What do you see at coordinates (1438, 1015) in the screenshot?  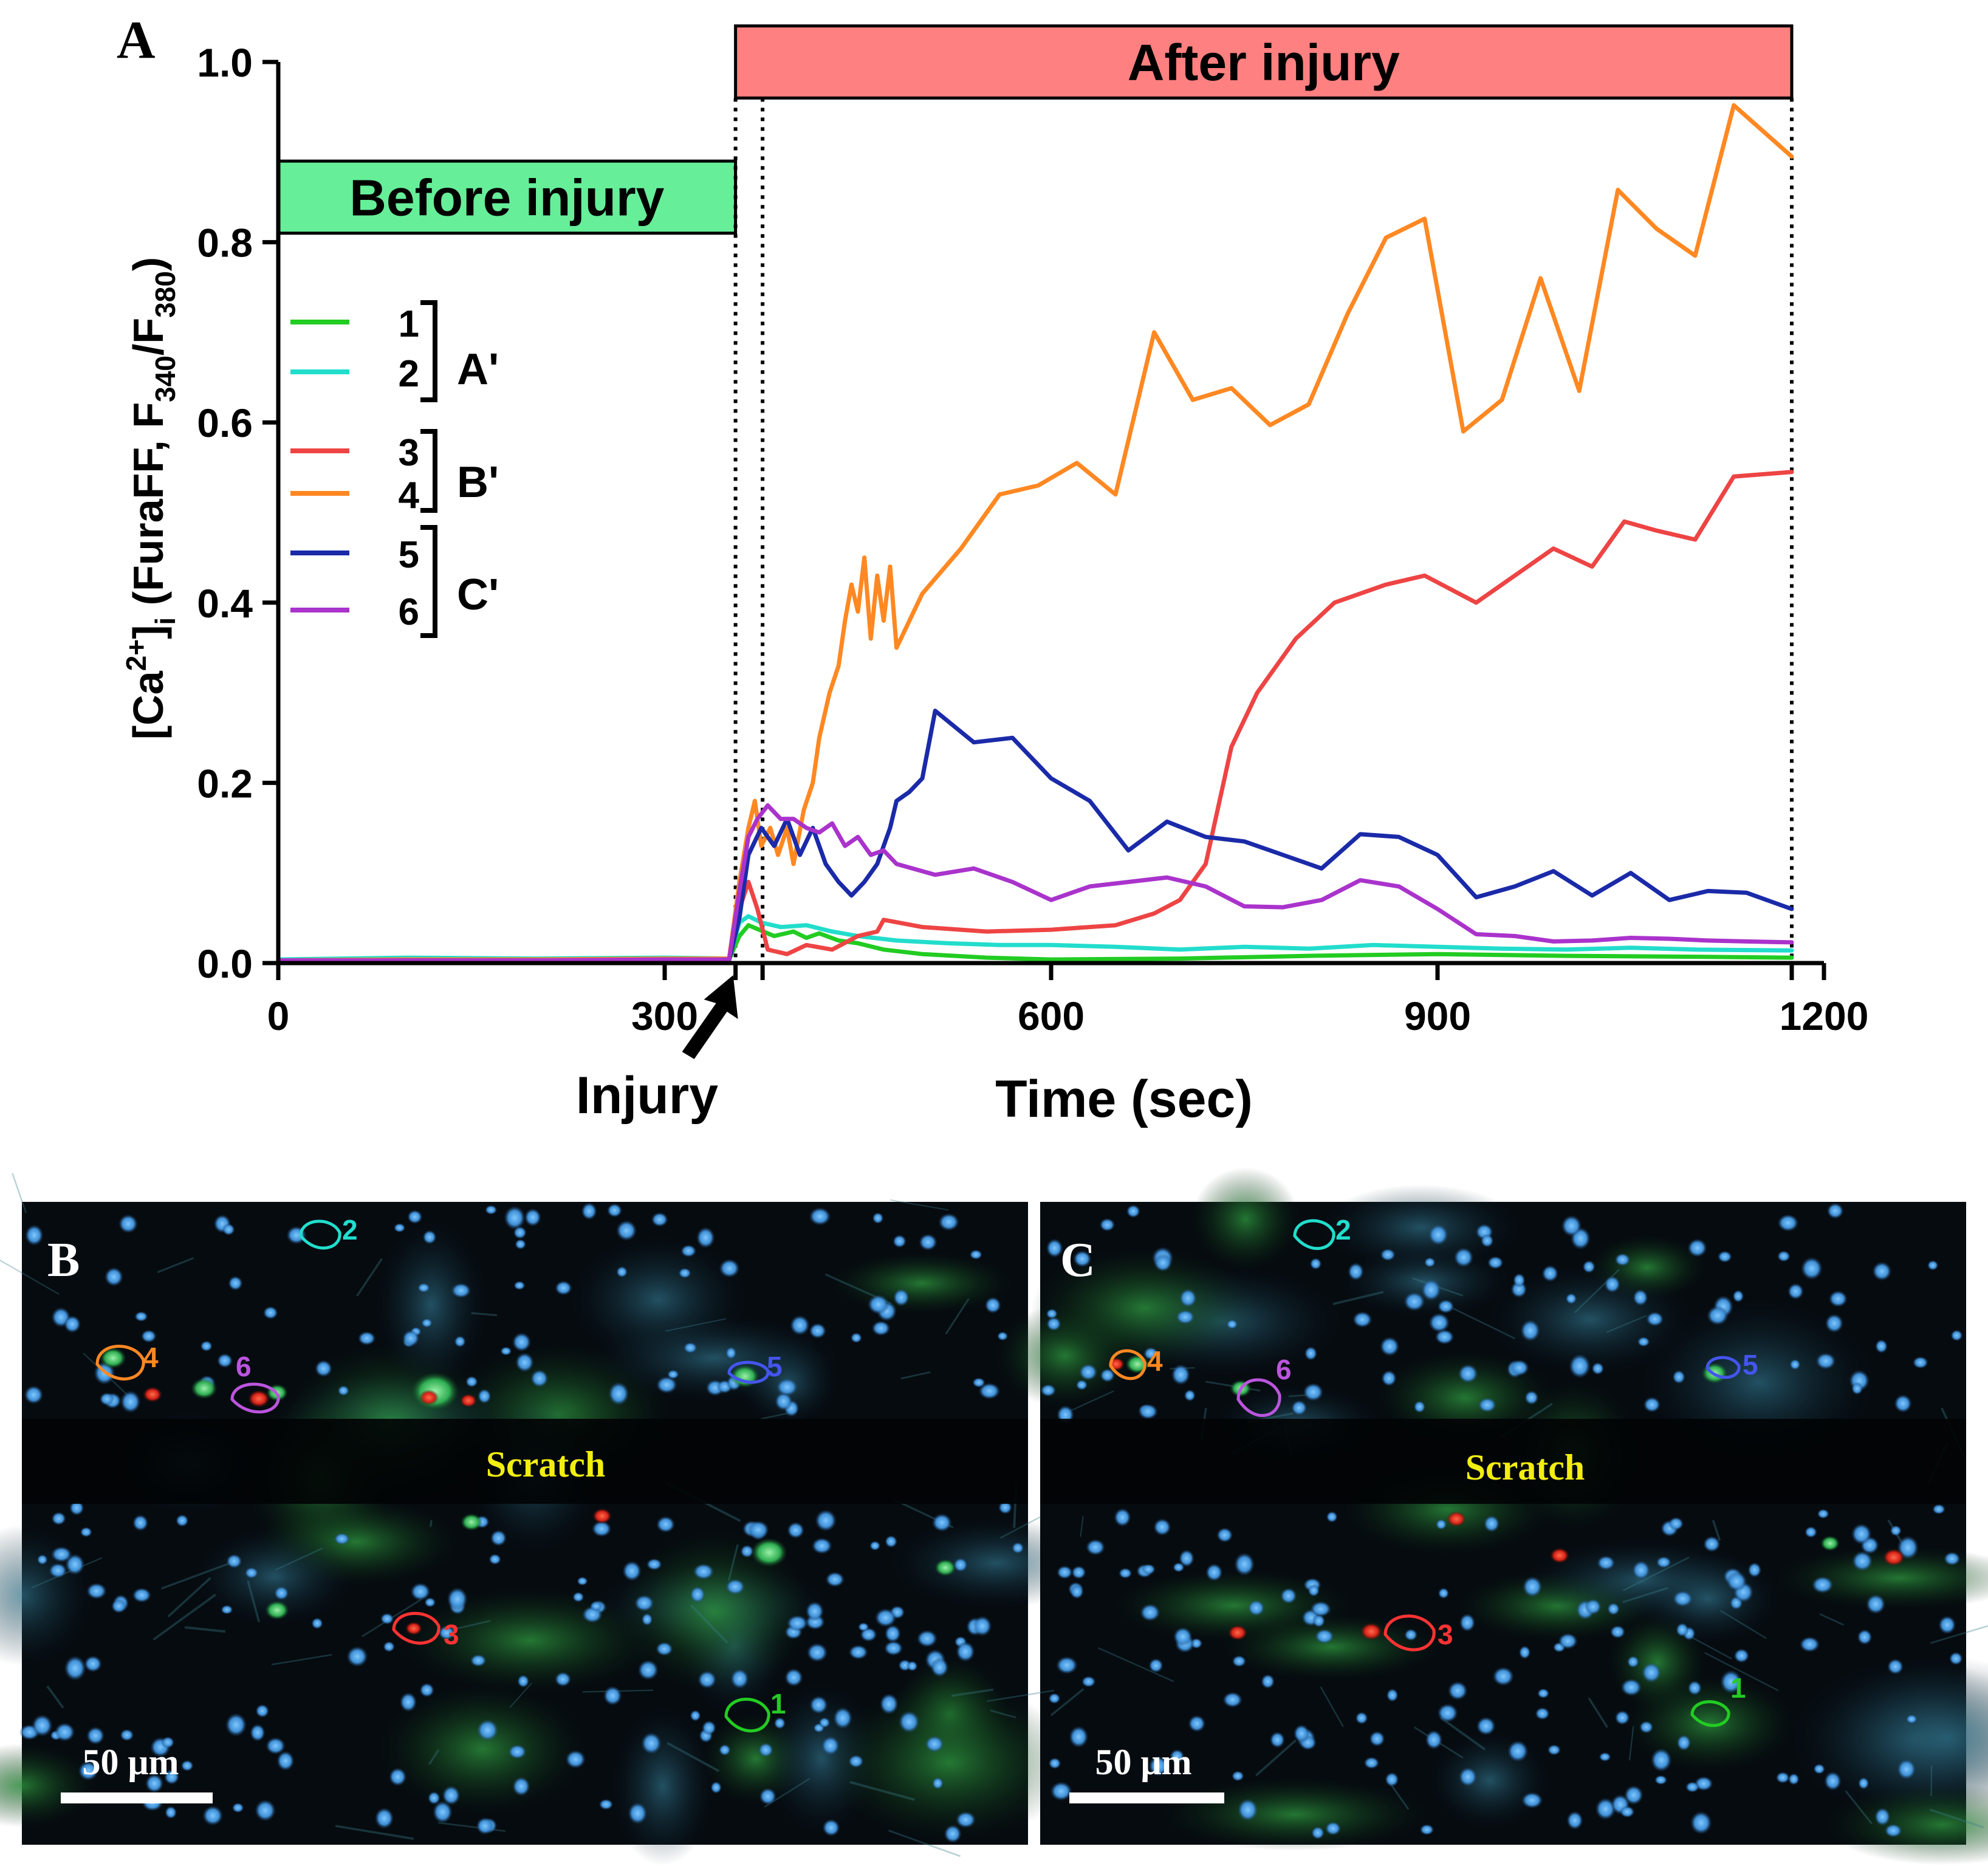 I see `x-tick-label: 900` at bounding box center [1438, 1015].